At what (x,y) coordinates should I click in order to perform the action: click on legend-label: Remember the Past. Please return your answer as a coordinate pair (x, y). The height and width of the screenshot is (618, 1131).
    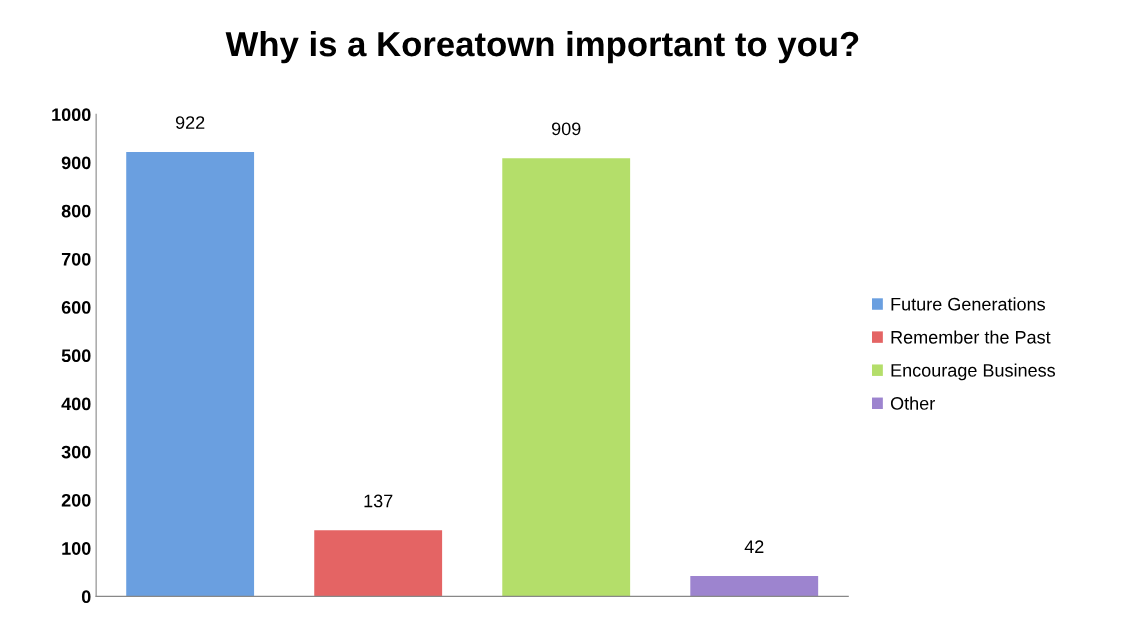
    Looking at the image, I should click on (971, 337).